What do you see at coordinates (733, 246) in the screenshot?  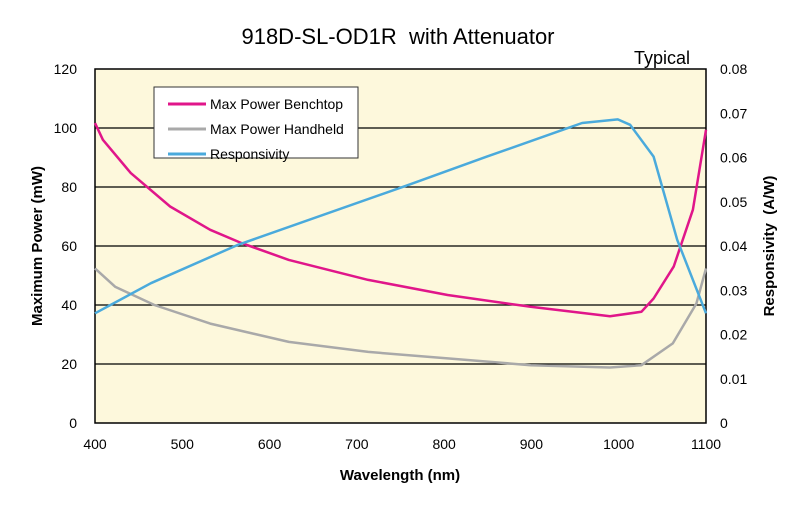 I see `y2-tick-label: 0.04` at bounding box center [733, 246].